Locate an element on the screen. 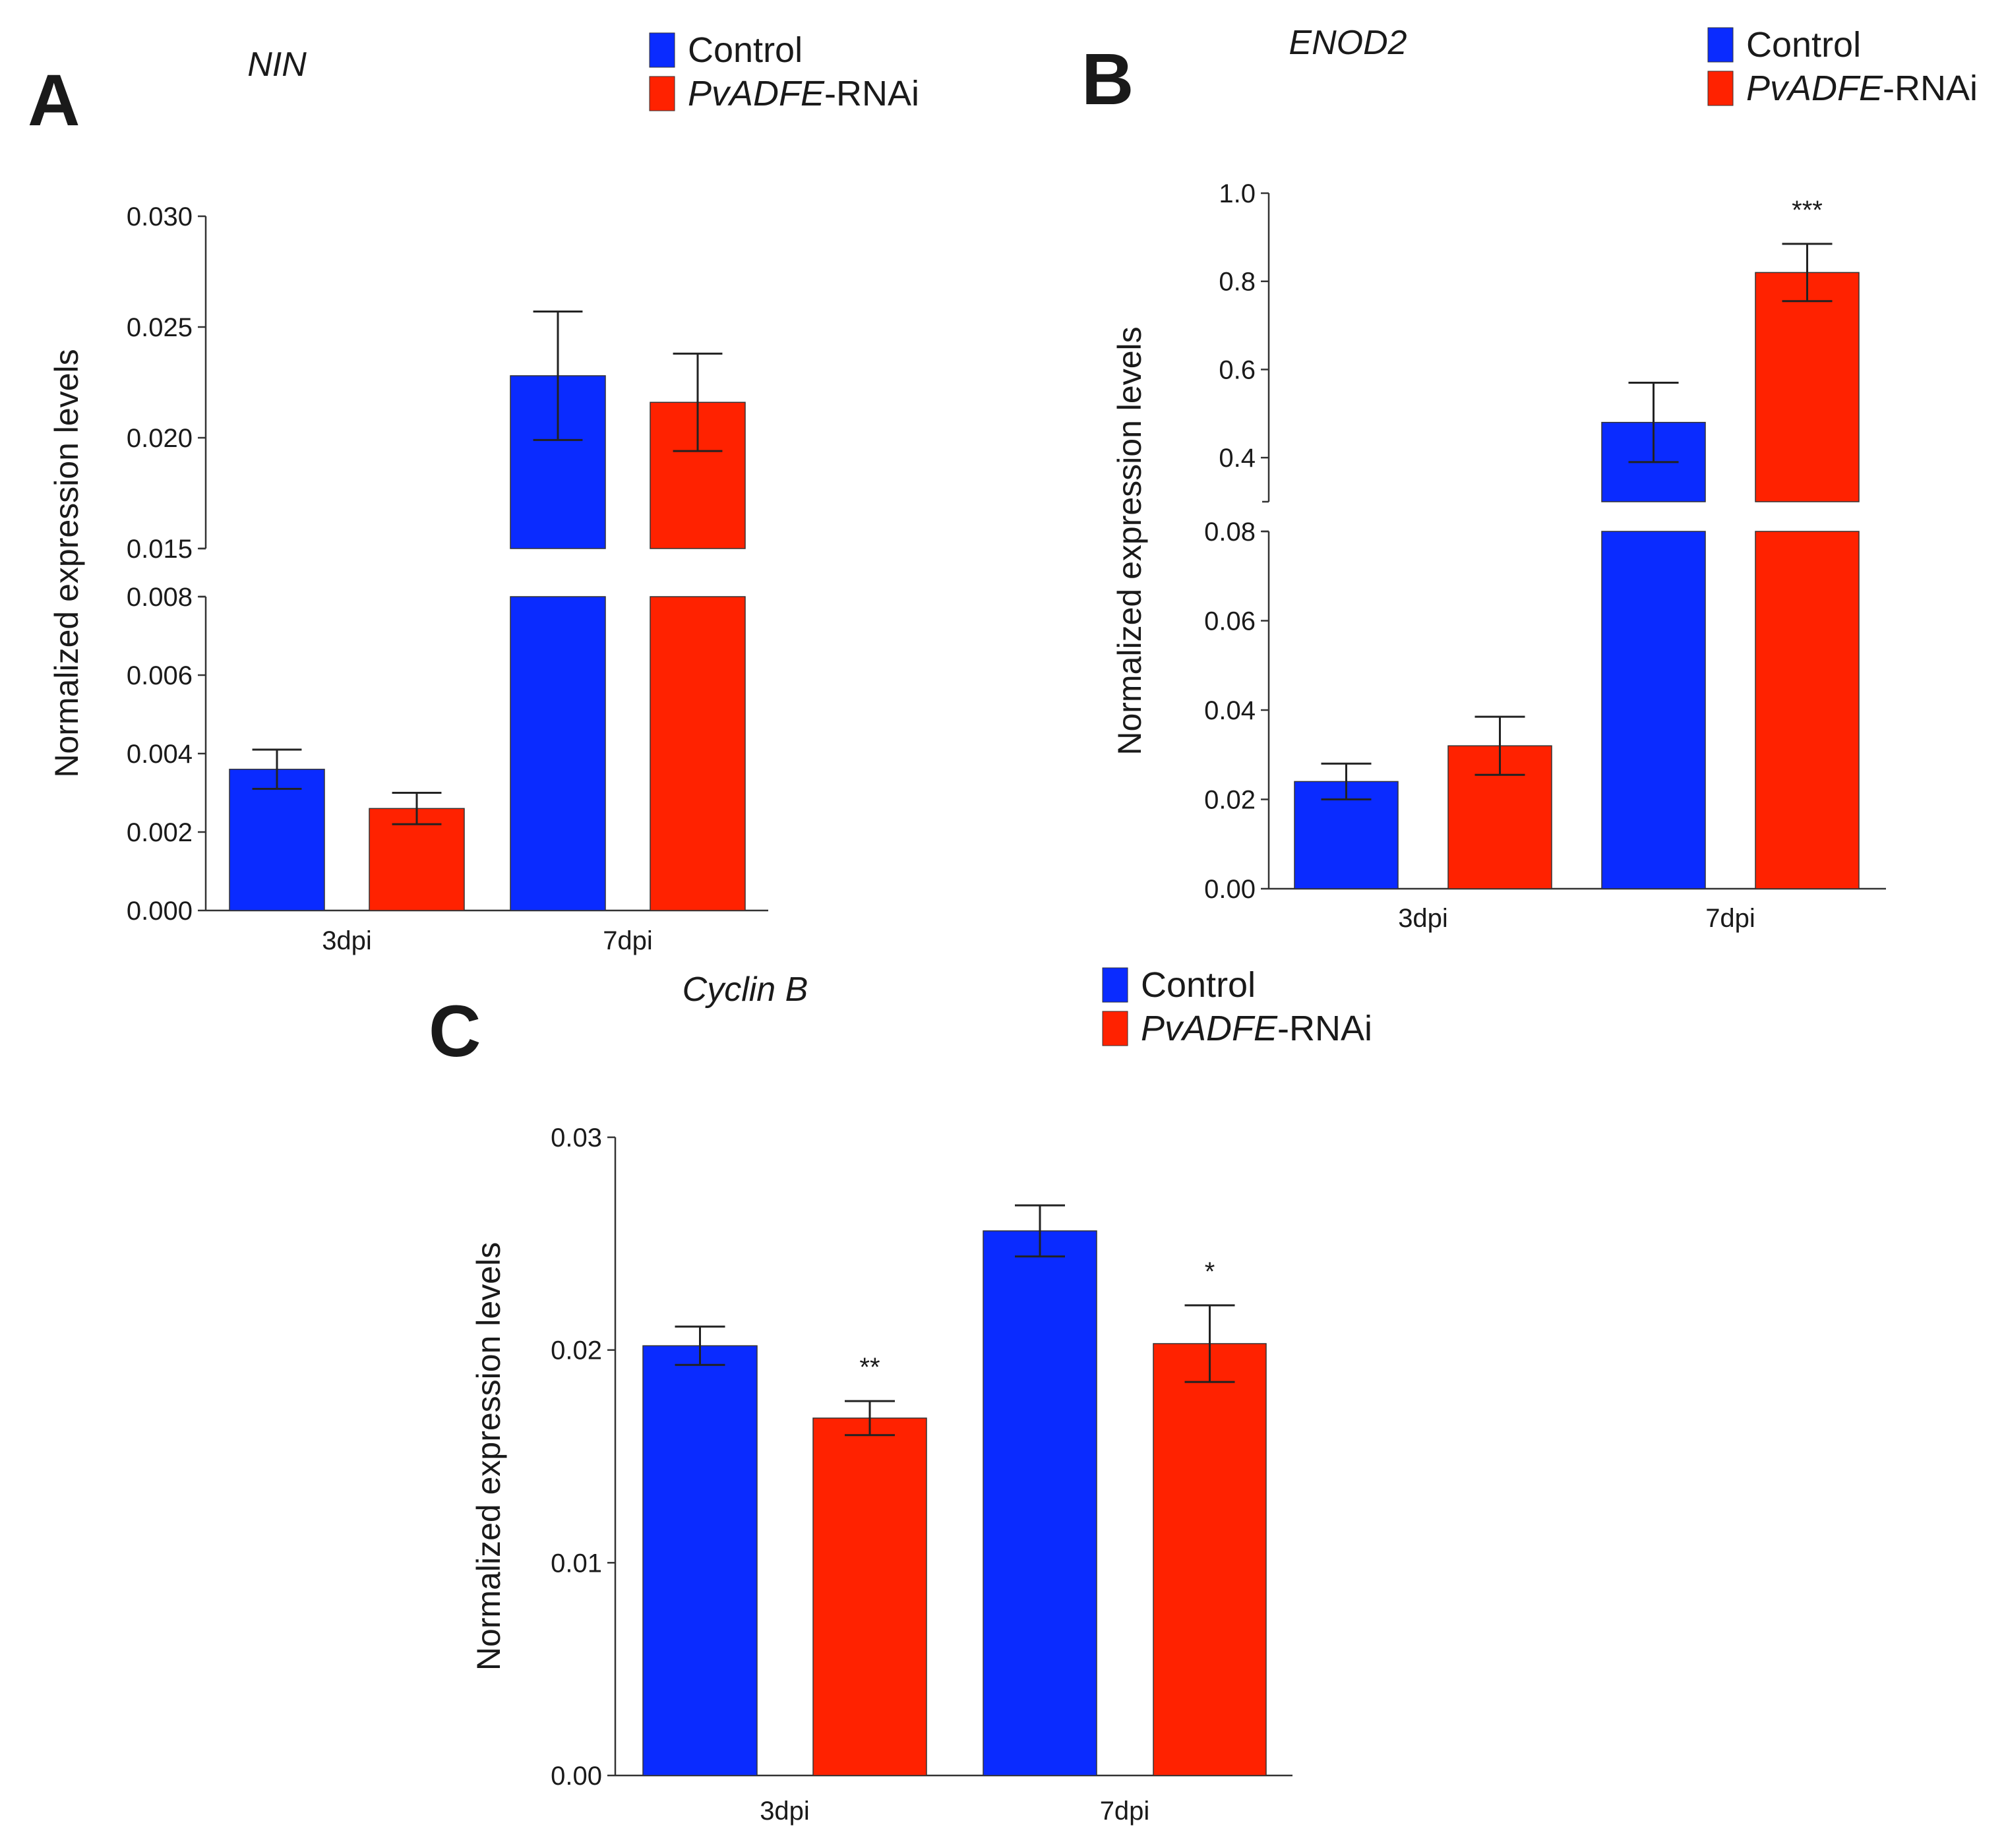  y-tick-label: 0.025 is located at coordinates (160, 327).